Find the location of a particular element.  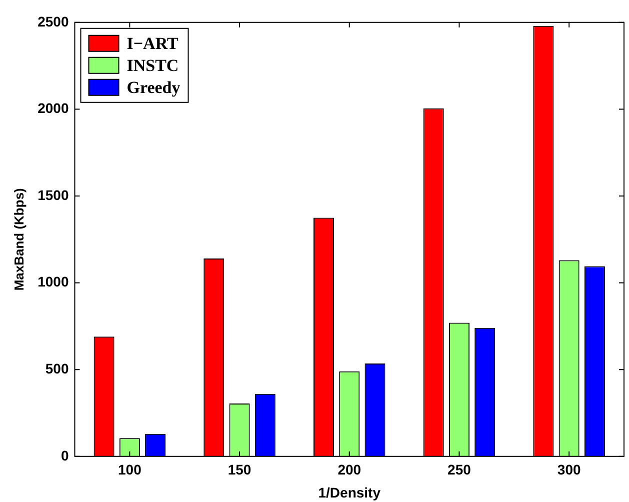

y-tick-label: 1000 is located at coordinates (53, 282).